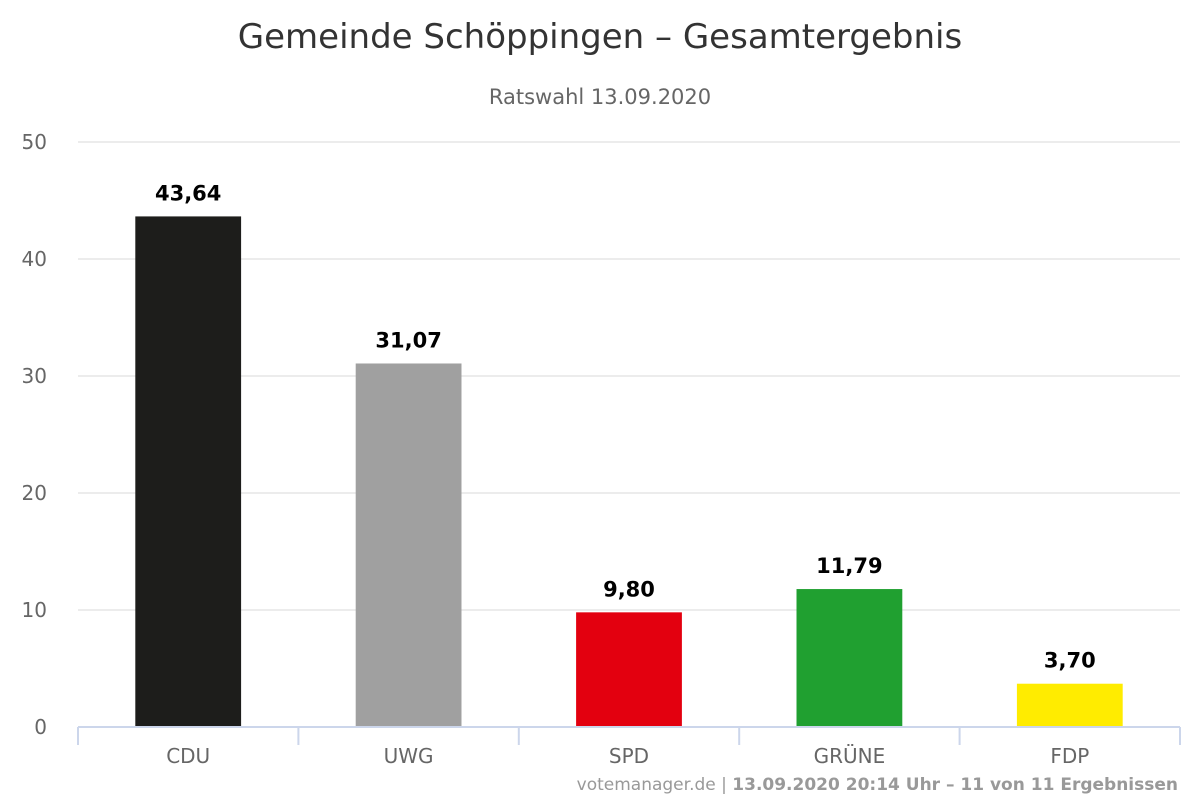 The height and width of the screenshot is (804, 1200). Describe the element at coordinates (408, 340) in the screenshot. I see `data-label: 31,07` at that location.